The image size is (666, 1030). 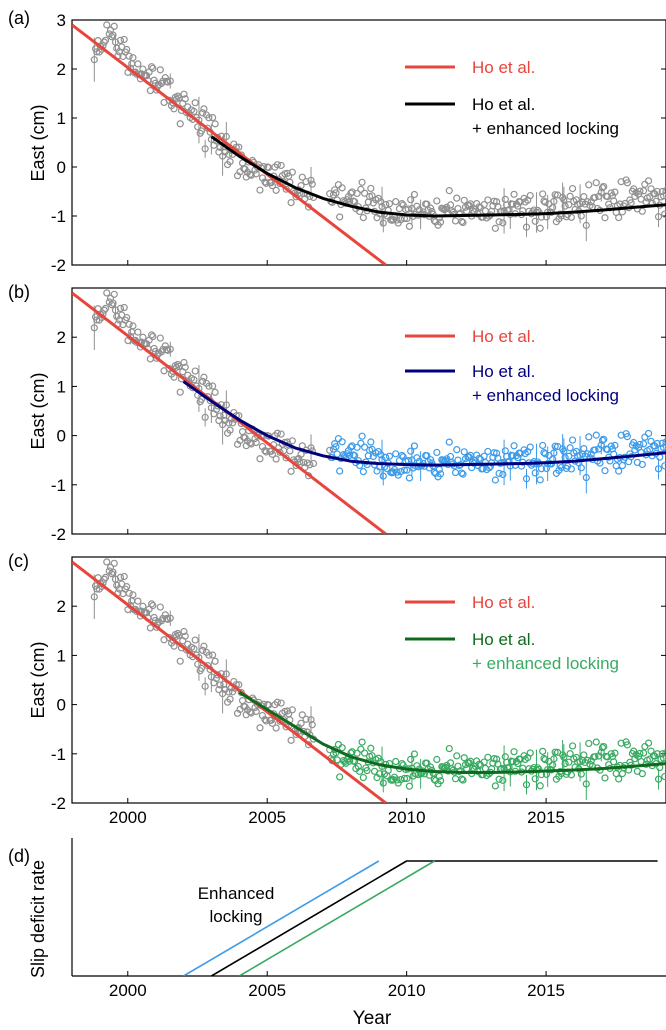 I want to click on legend-label-ho: Ho et al., so click(x=503, y=67).